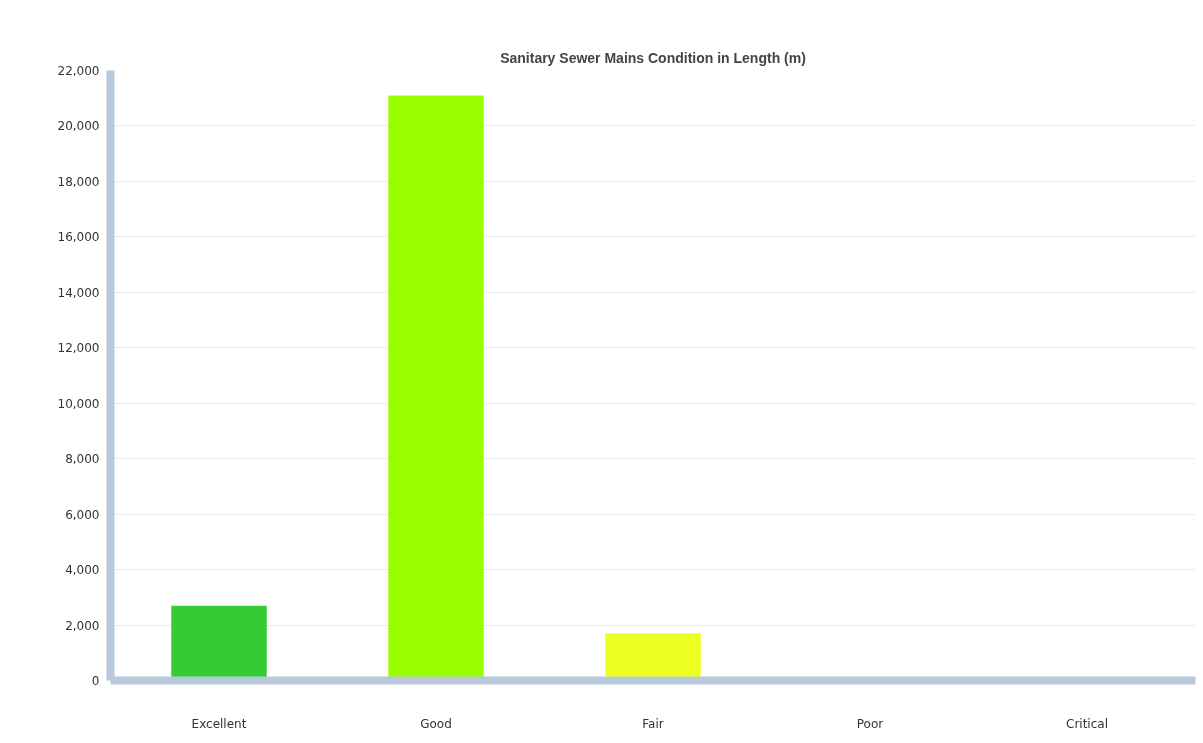 This screenshot has height=743, width=1203. I want to click on x-tick-label: Critical, so click(1087, 723).